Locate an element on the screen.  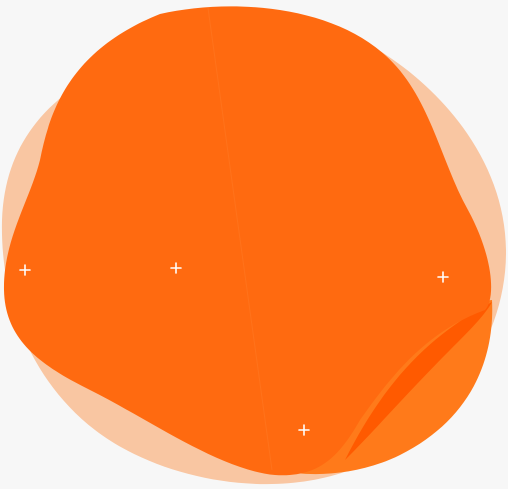
blob-seam-line is located at coordinates (240, 239).